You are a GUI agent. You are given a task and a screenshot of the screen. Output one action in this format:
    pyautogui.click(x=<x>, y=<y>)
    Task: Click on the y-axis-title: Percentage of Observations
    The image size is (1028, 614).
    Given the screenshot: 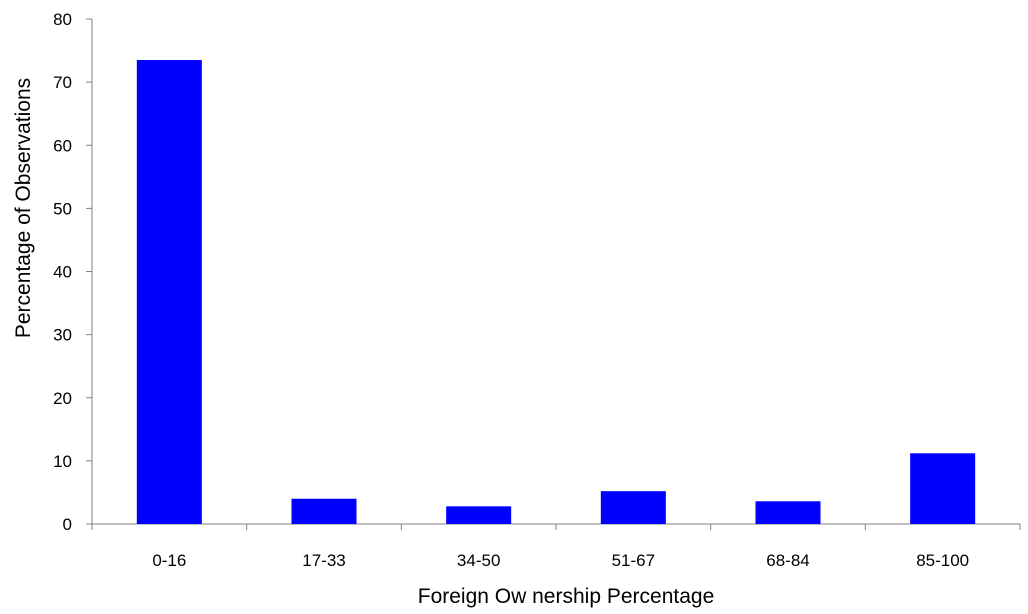 What is the action you would take?
    pyautogui.click(x=23, y=208)
    